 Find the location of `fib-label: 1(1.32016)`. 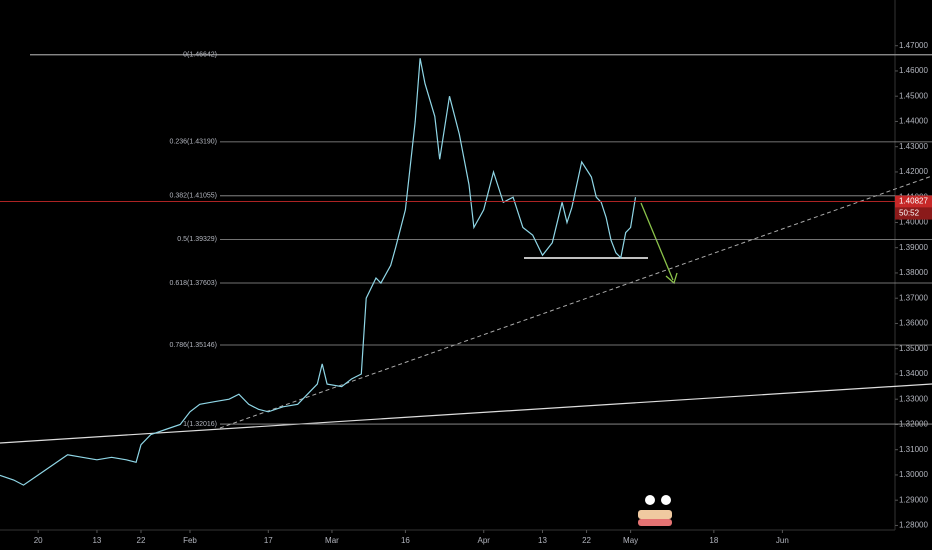

fib-label: 1(1.32016) is located at coordinates (200, 424).